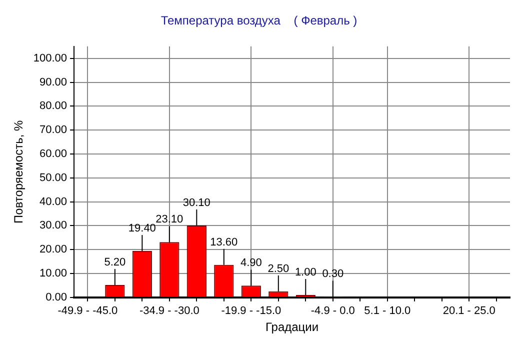 The image size is (532, 343). Describe the element at coordinates (54, 178) in the screenshot. I see `y-tick-label: 50.00` at that location.